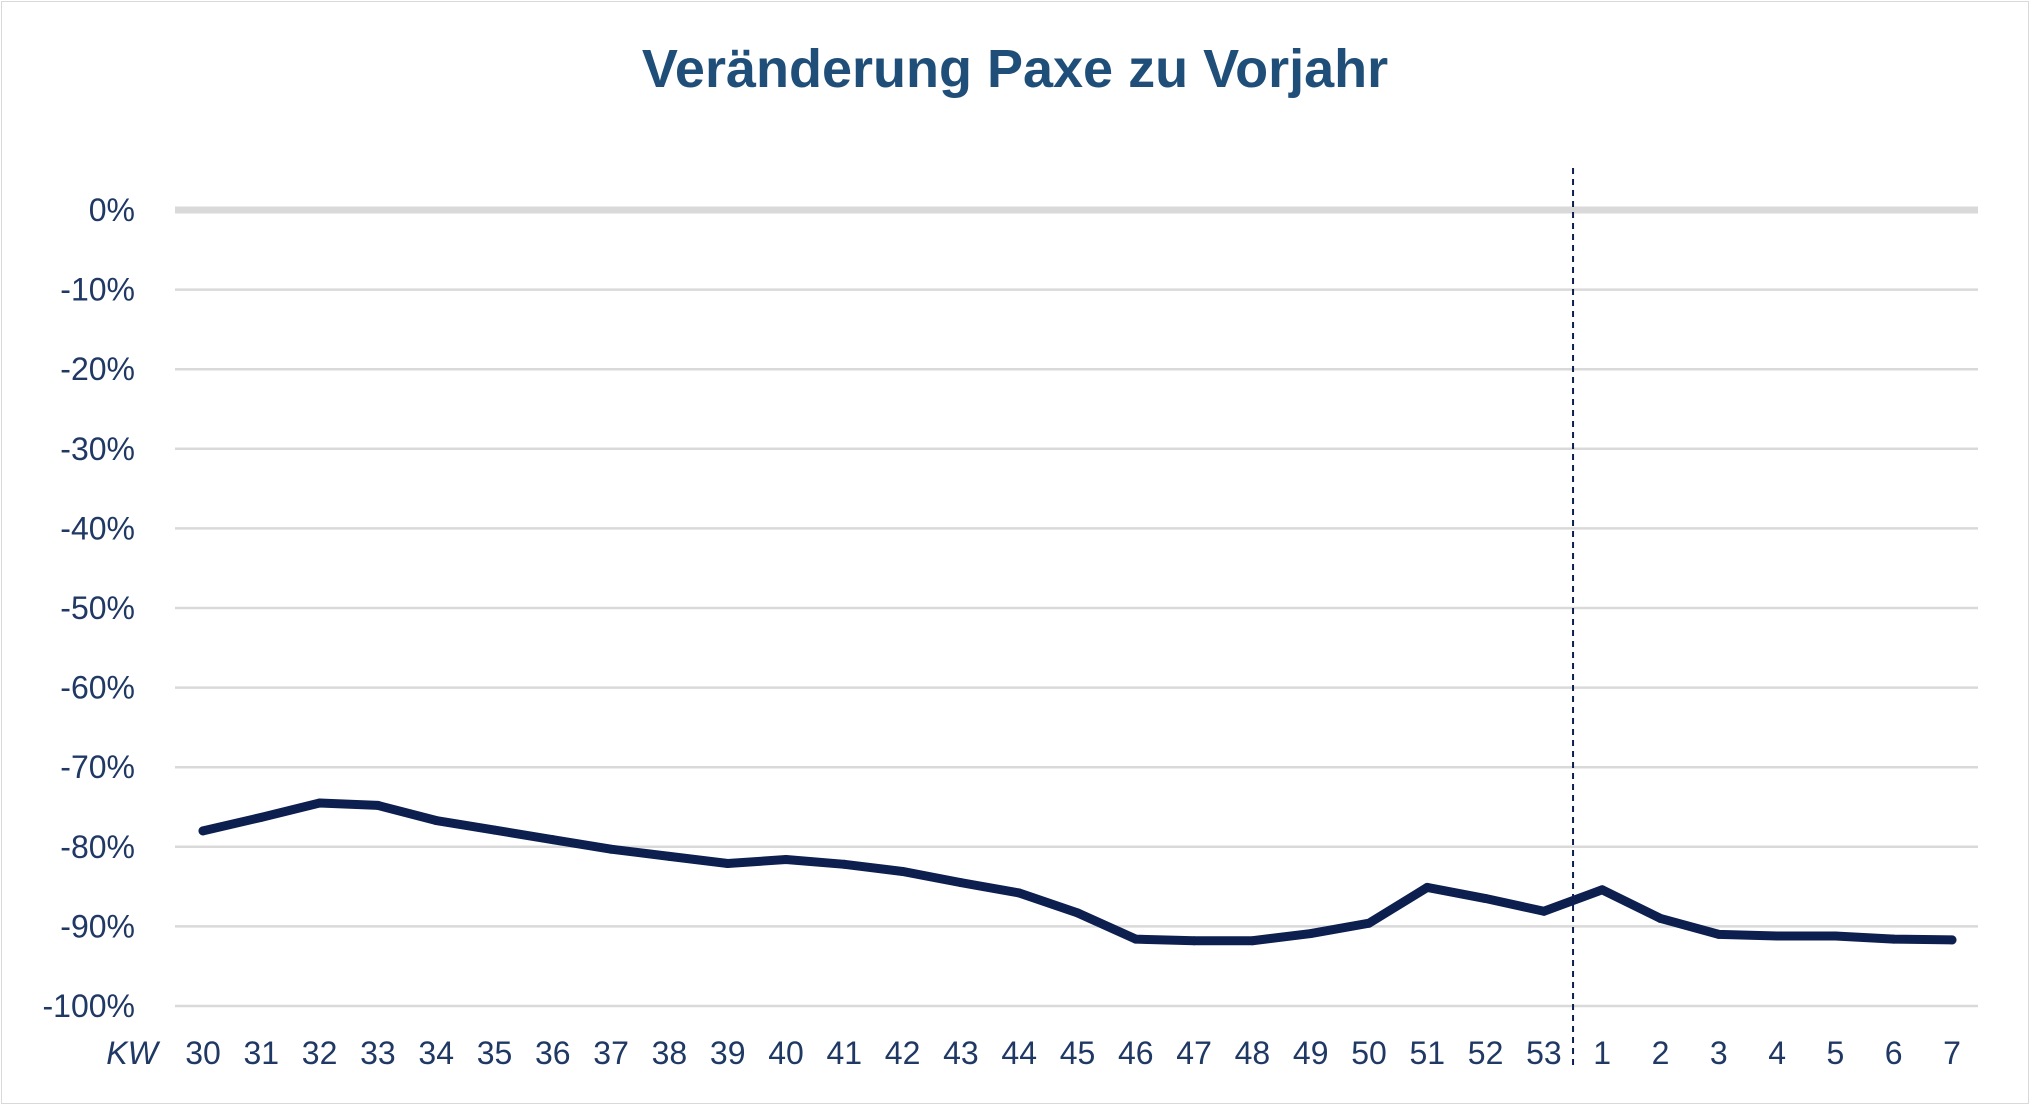 The width and height of the screenshot is (2030, 1105). Describe the element at coordinates (133, 1053) in the screenshot. I see `x-axis-label: KW` at that location.